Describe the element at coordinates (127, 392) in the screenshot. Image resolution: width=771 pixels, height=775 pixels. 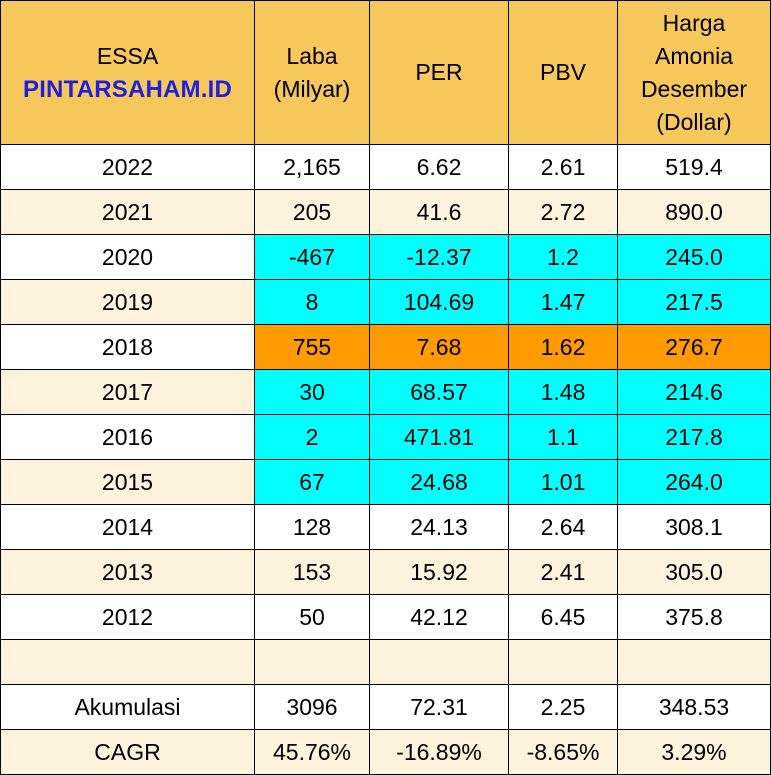
I see `year-cell: 2017` at that location.